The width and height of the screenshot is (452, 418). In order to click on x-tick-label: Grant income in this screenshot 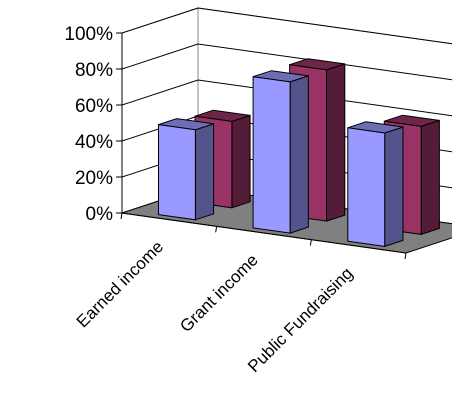, I will do `click(219, 293)`.